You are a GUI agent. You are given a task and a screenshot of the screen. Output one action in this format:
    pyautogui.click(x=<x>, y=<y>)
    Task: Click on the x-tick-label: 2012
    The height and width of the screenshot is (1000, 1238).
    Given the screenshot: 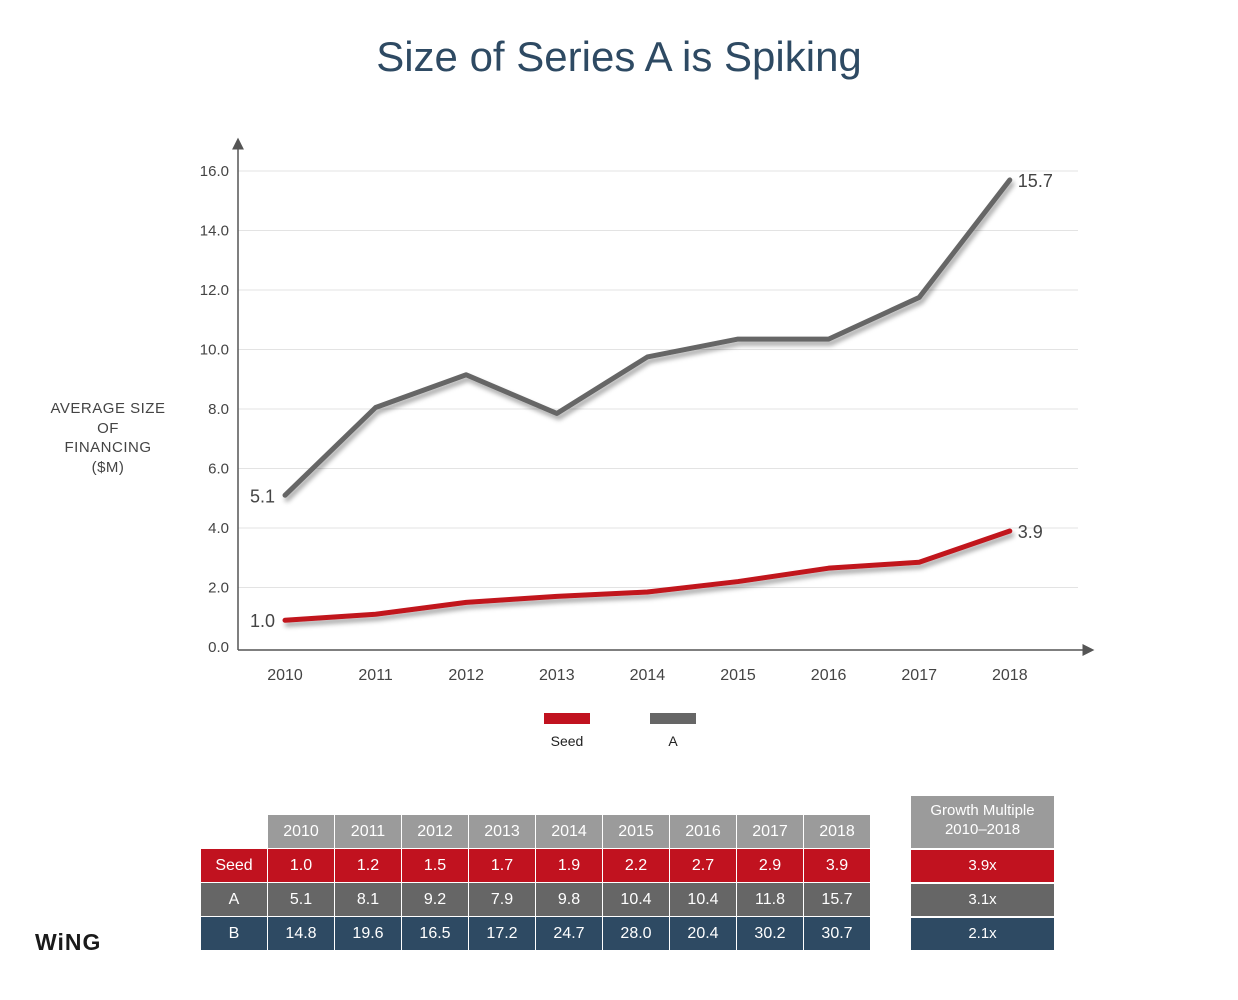 What is the action you would take?
    pyautogui.click(x=466, y=675)
    